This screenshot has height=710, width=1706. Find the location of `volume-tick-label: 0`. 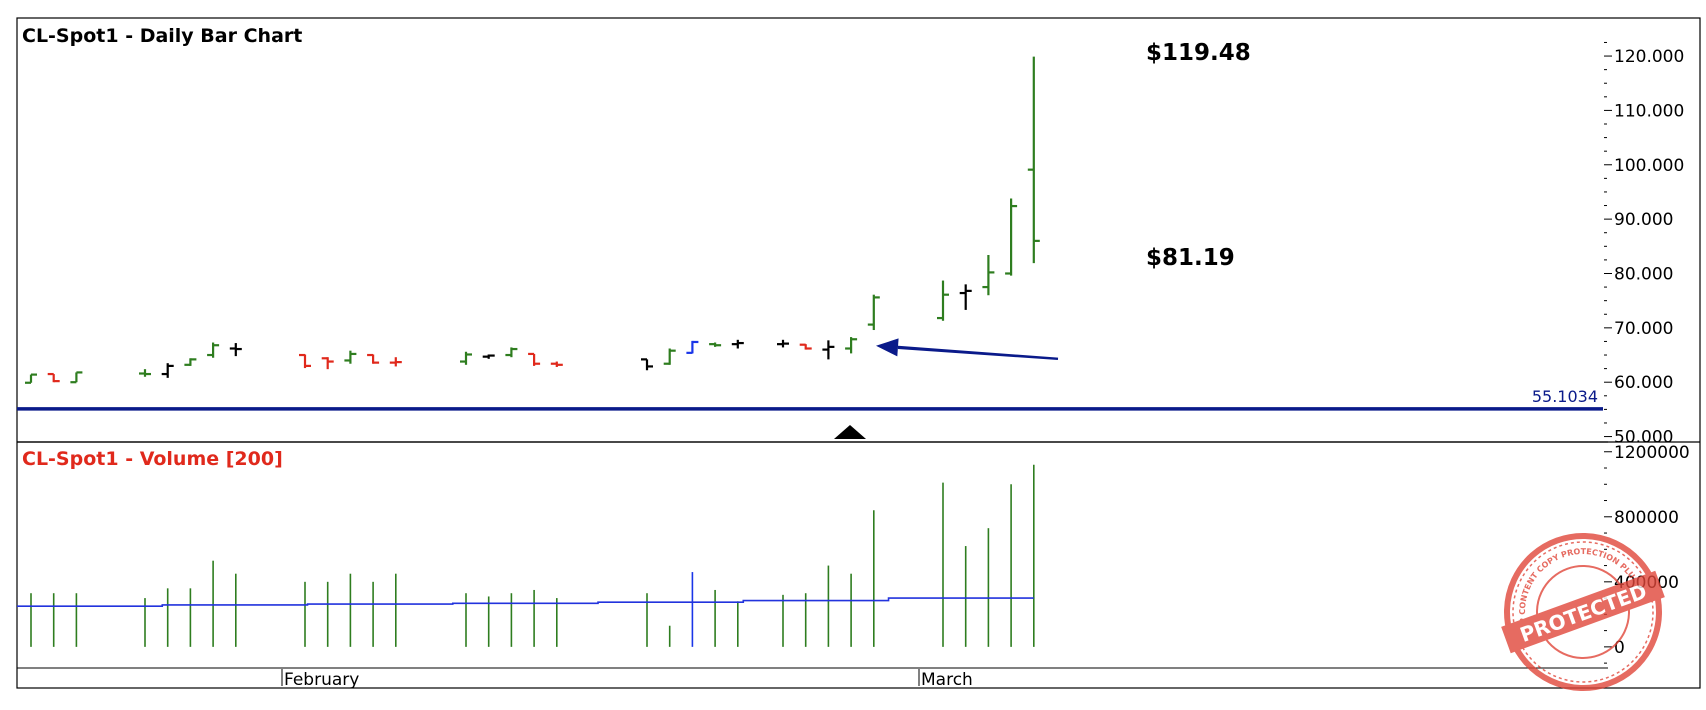

volume-tick-label: 0 is located at coordinates (1619, 648).